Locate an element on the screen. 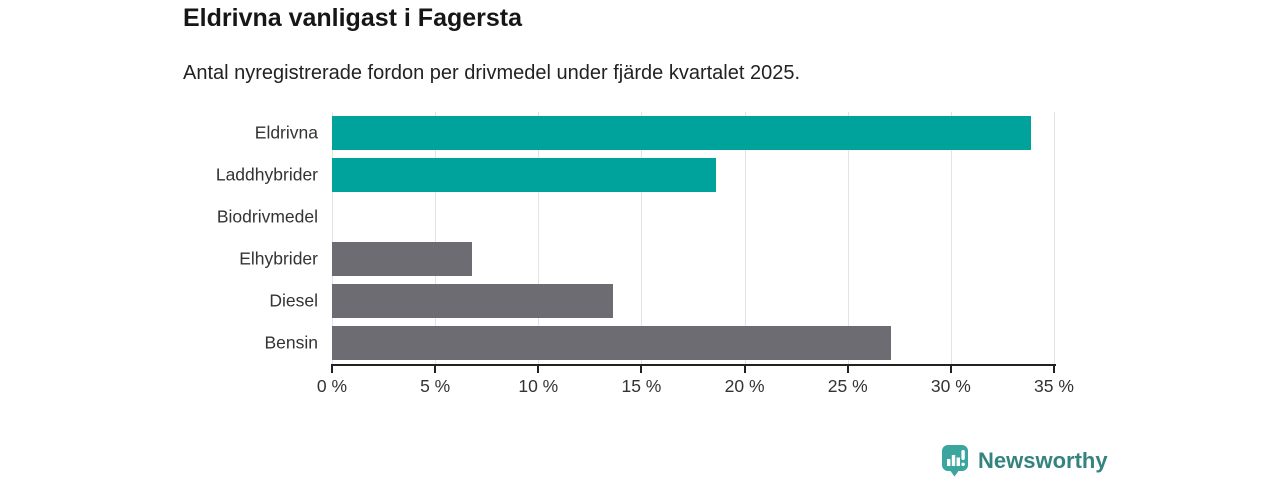  category-label: Laddhybrider is located at coordinates (266, 174).